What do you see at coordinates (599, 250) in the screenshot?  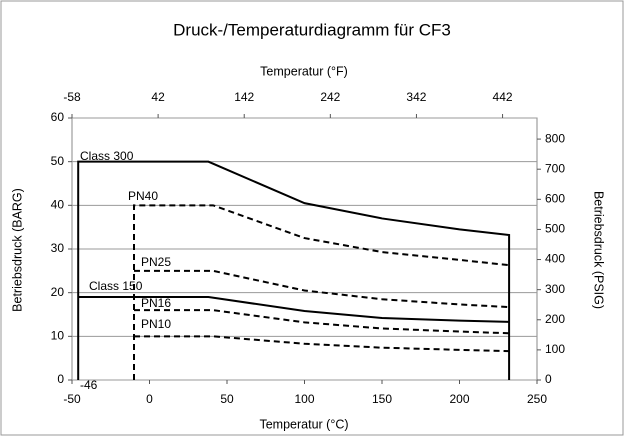 I see `y2-axis-title: Betriebsdruck (PSIG)` at bounding box center [599, 250].